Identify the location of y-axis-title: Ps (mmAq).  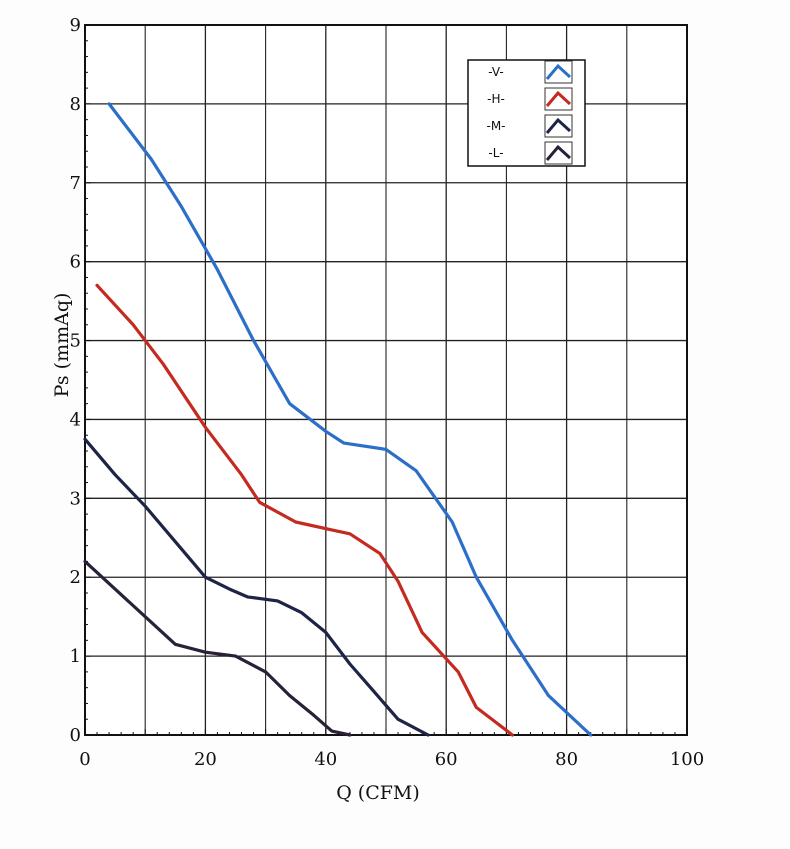
(62, 345).